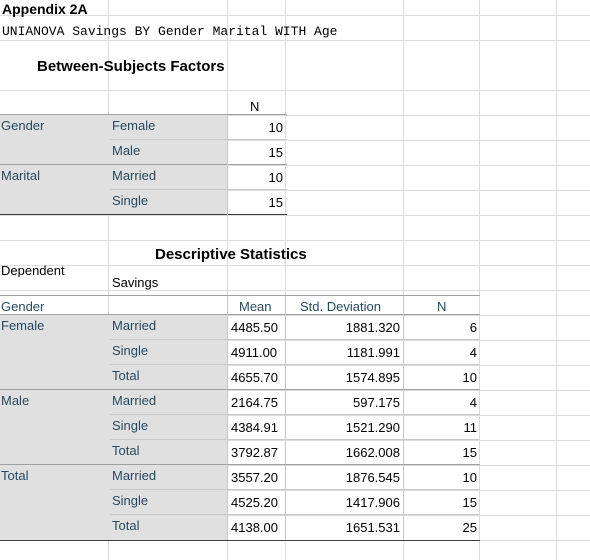  What do you see at coordinates (23, 306) in the screenshot?
I see `gender-header: Gender` at bounding box center [23, 306].